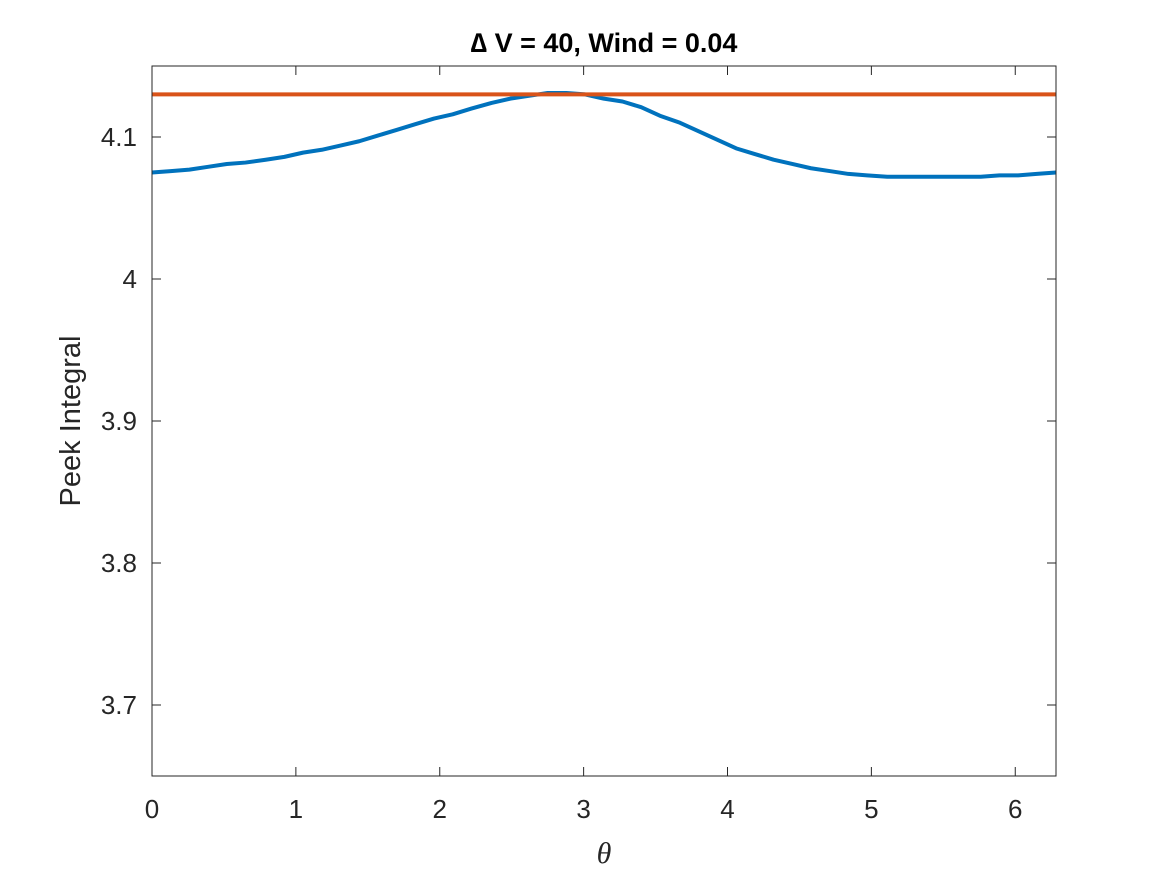 The height and width of the screenshot is (875, 1167). Describe the element at coordinates (583, 809) in the screenshot. I see `x-tick-label: 3` at that location.